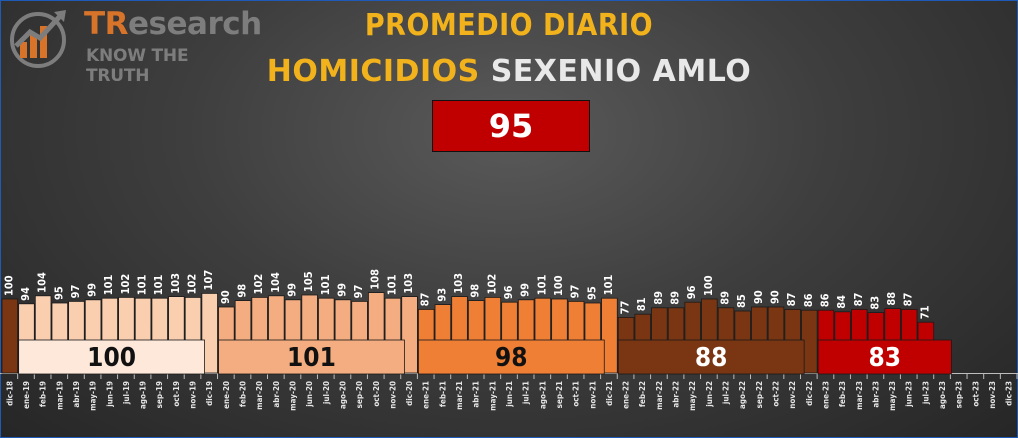 The height and width of the screenshot is (438, 1018). Describe the element at coordinates (508, 292) in the screenshot. I see `data-label-jun-21: 96` at that location.